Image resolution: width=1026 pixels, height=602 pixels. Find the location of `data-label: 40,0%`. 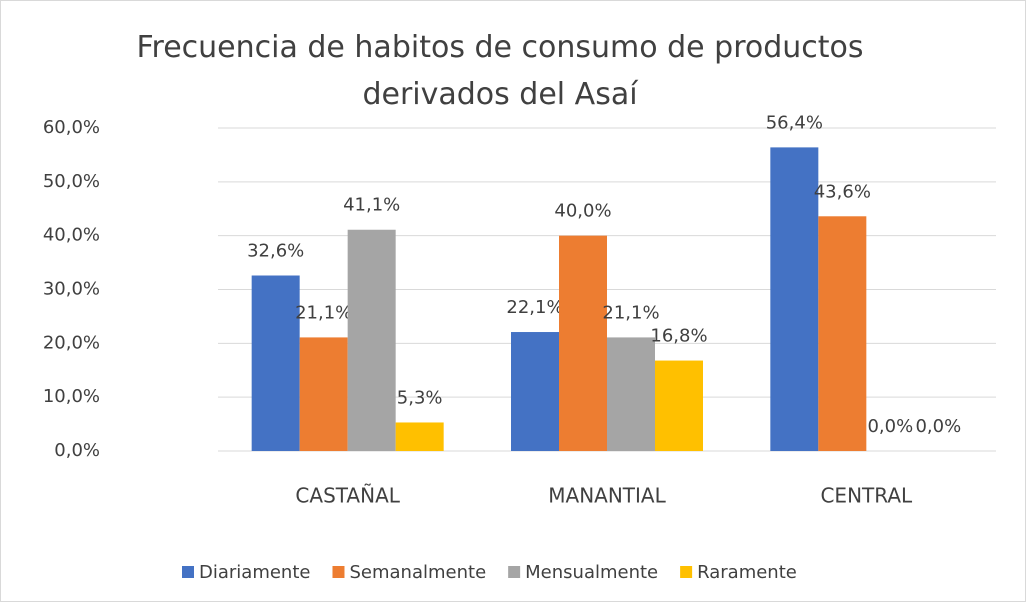

data-label: 40,0% is located at coordinates (582, 211).